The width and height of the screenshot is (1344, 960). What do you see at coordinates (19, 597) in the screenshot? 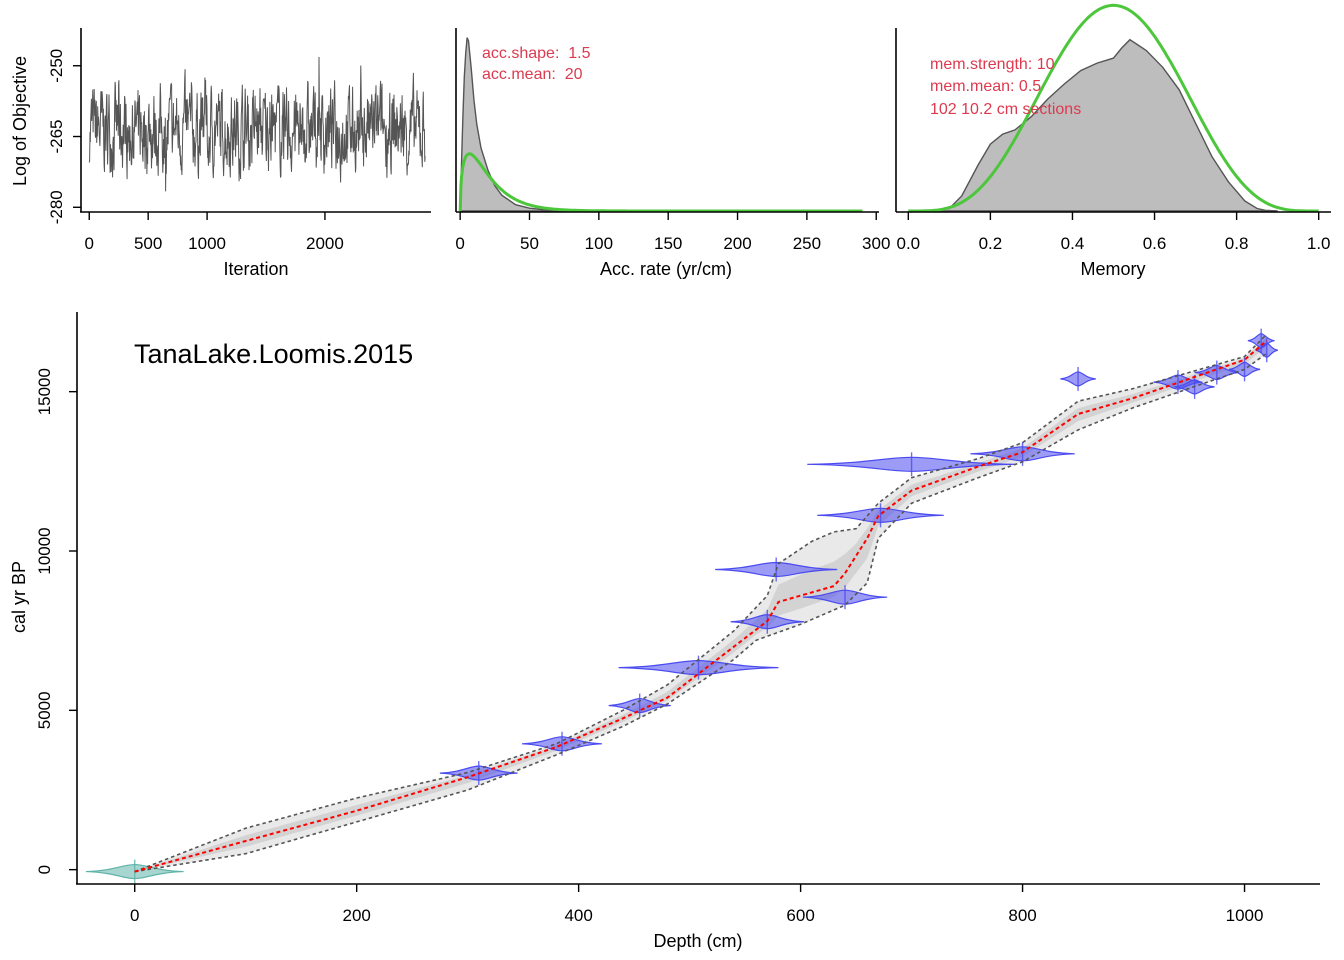
I see `age-axis-title: cal yr BP` at bounding box center [19, 597].